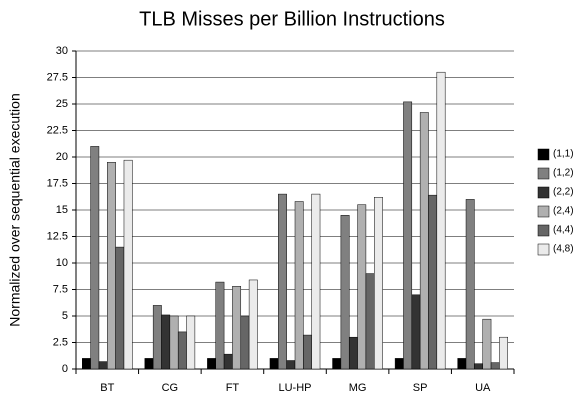 Image resolution: width=585 pixels, height=403 pixels. I want to click on legend-label: (2,2), so click(563, 192).